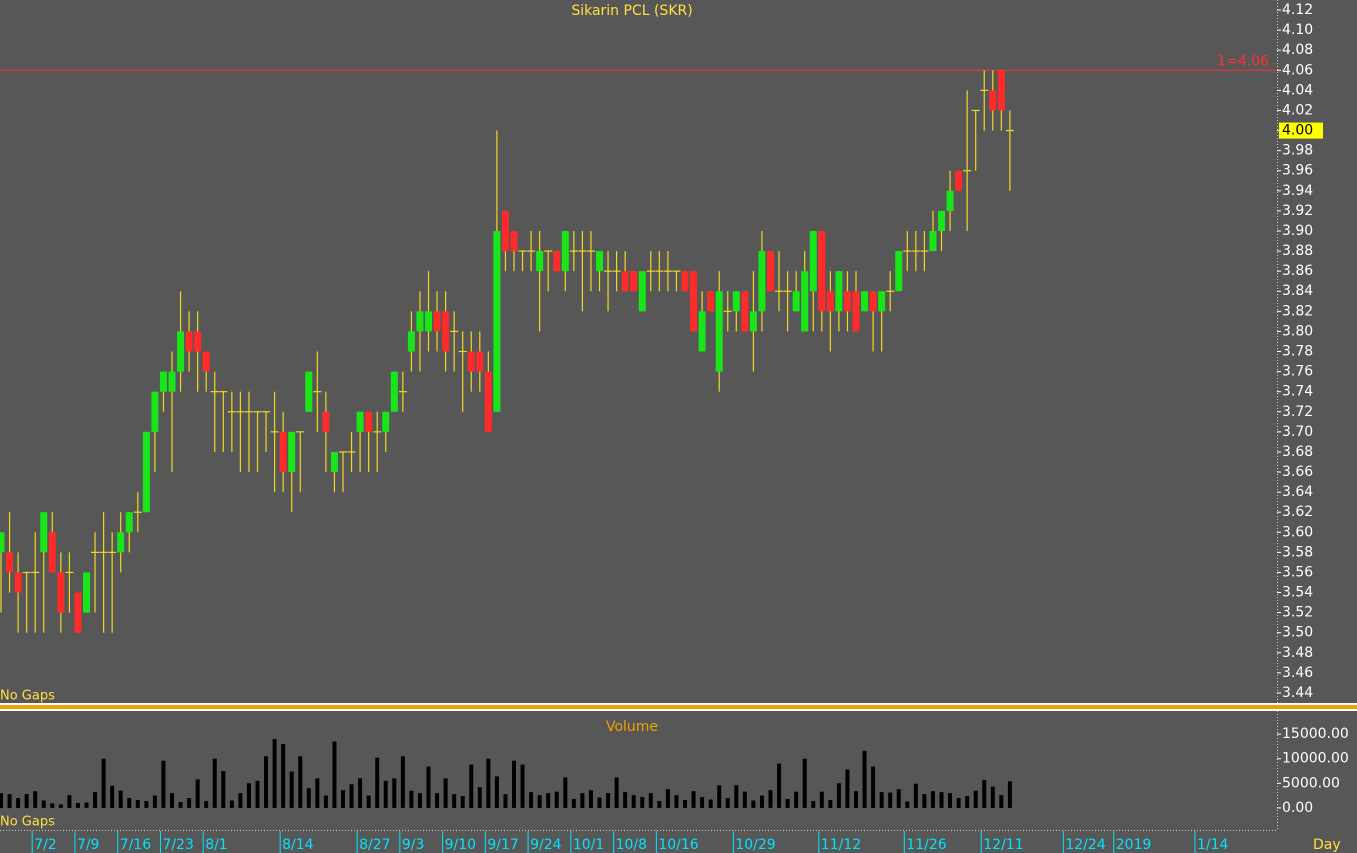 The height and width of the screenshot is (853, 1357). I want to click on x-tick-label: 9/17, so click(502, 845).